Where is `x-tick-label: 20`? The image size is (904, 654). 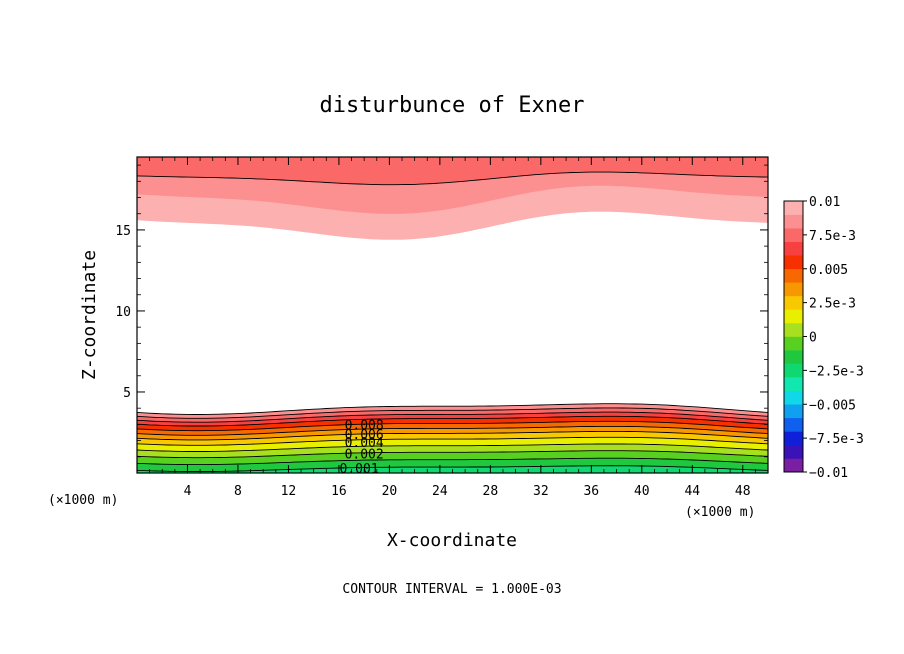
x-tick-label: 20 is located at coordinates (390, 491).